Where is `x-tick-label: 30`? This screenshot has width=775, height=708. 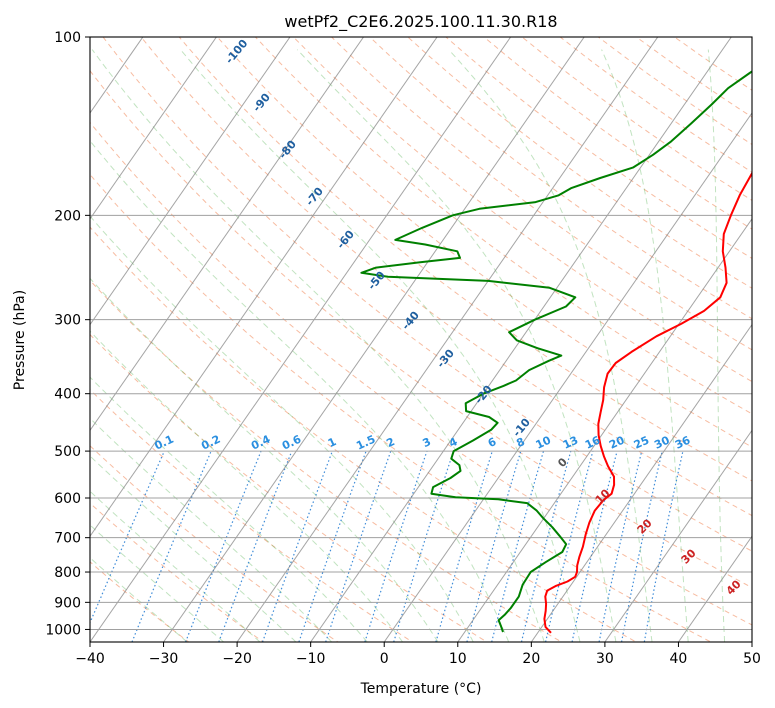
x-tick-label: 30 is located at coordinates (605, 659).